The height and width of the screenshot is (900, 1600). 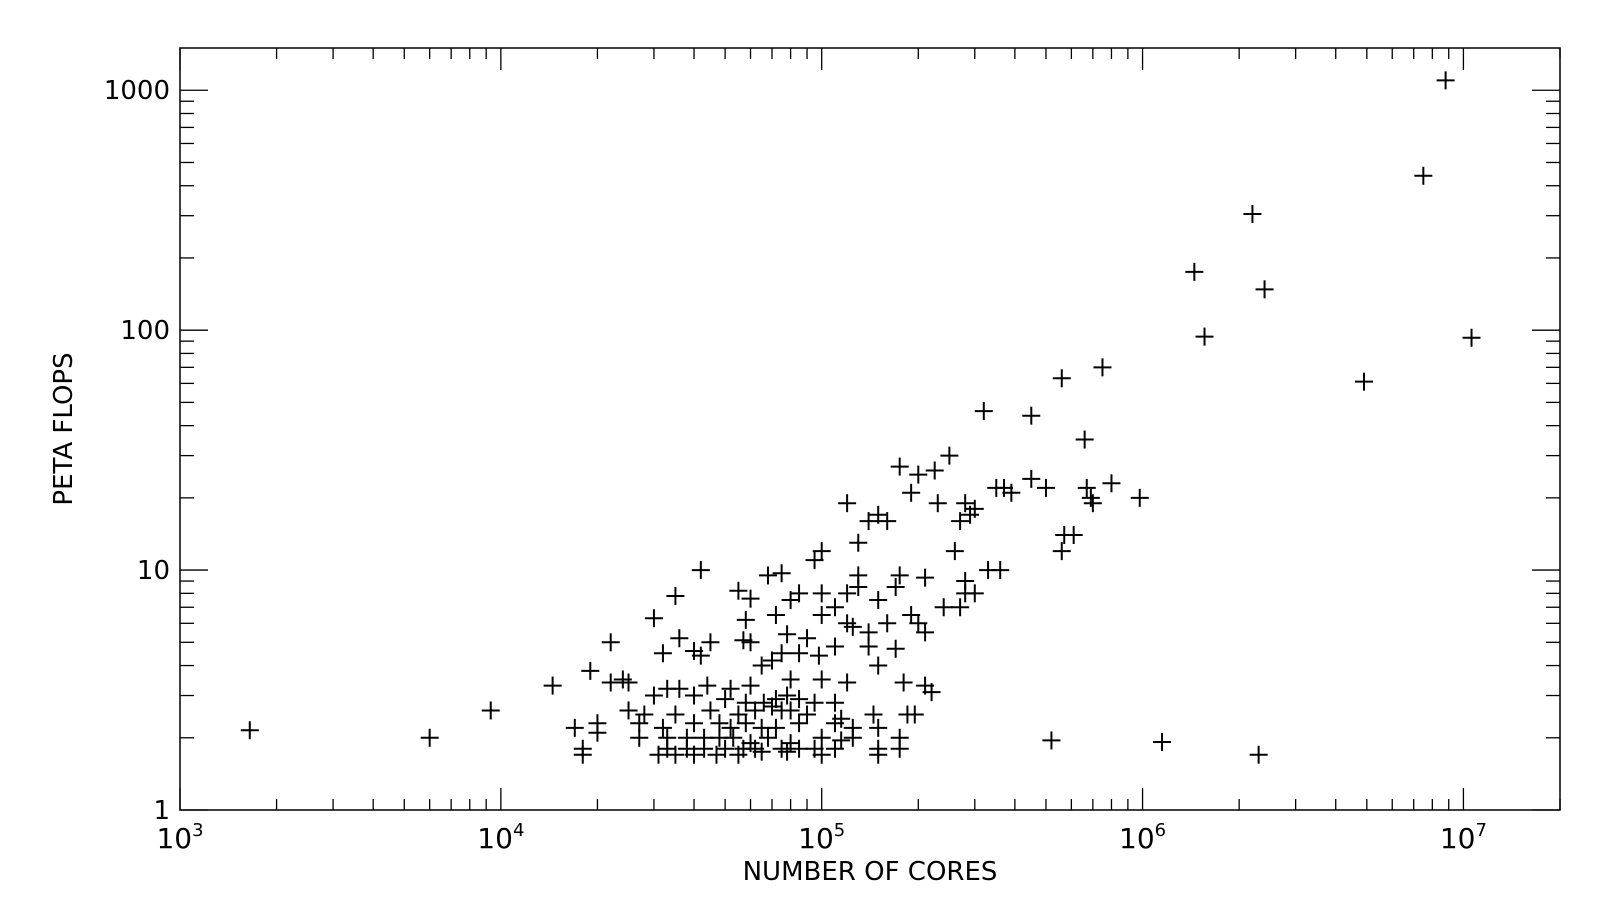 What do you see at coordinates (145, 331) in the screenshot?
I see `y-tick-label: 100` at bounding box center [145, 331].